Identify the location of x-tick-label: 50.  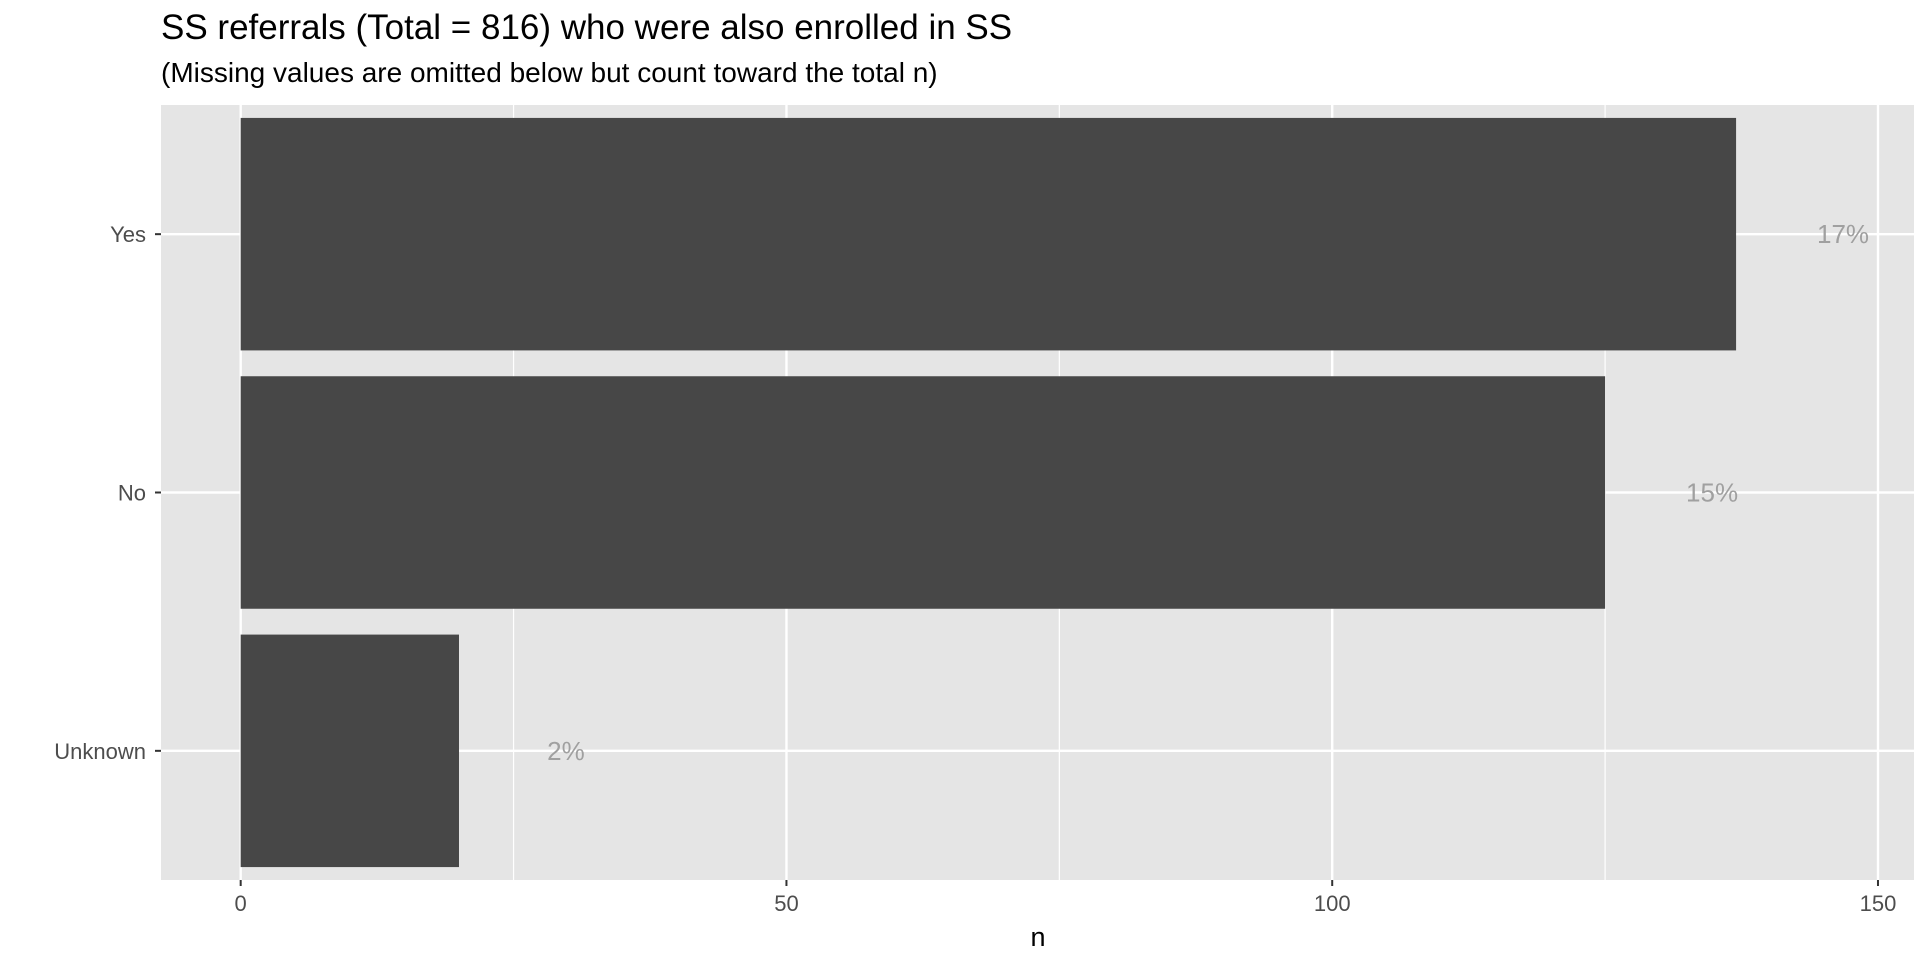
(786, 903).